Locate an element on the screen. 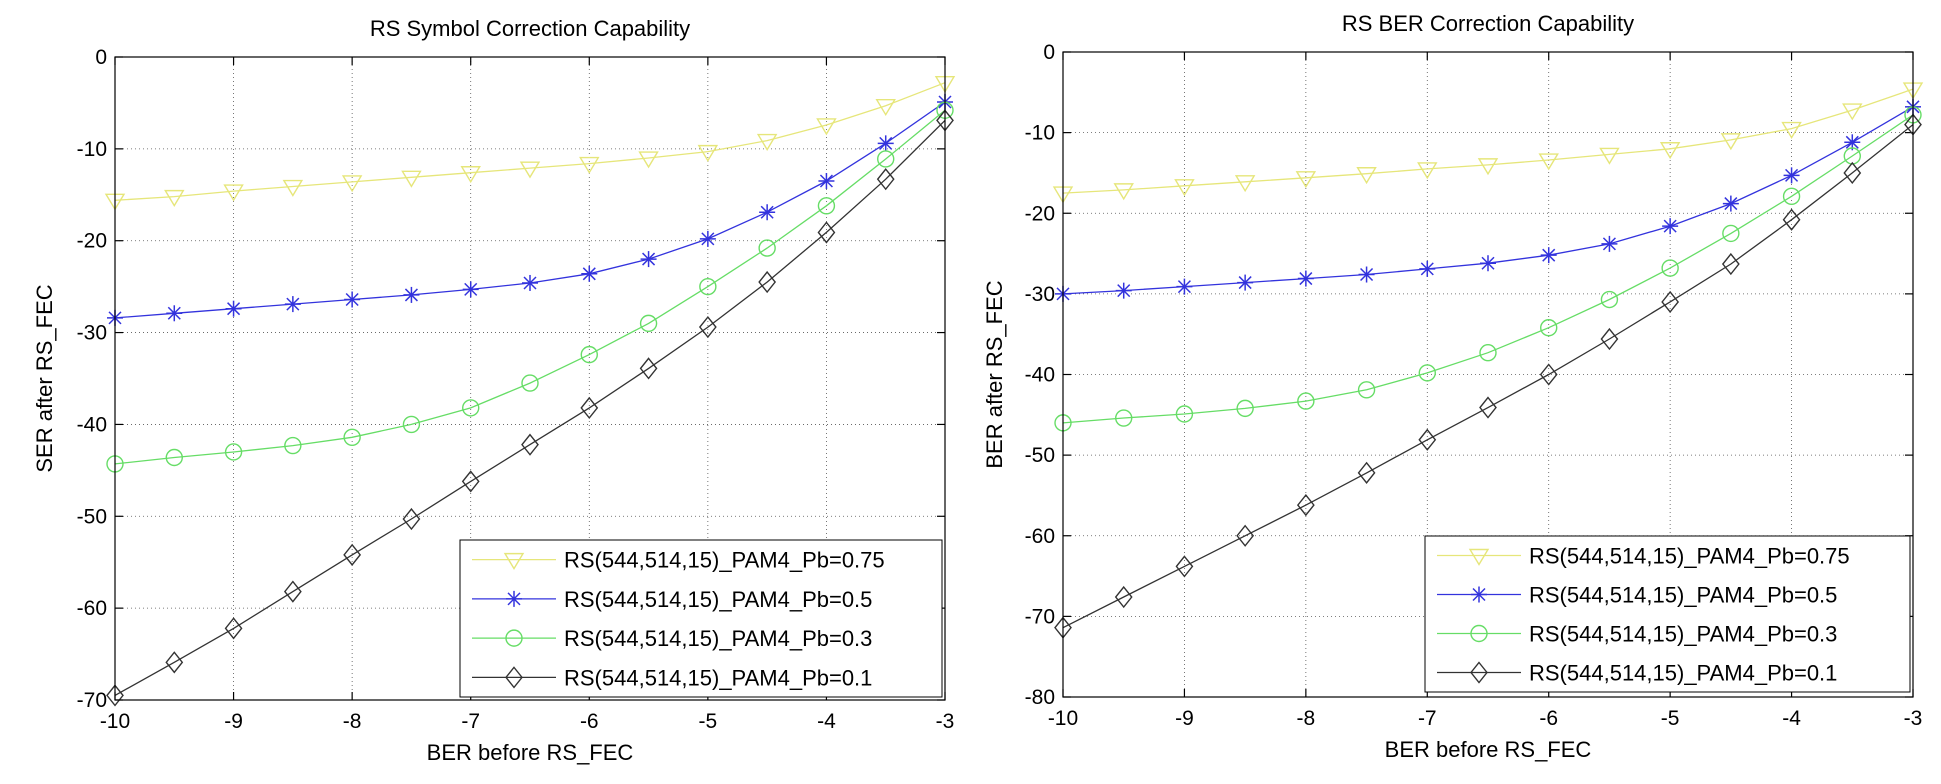 The image size is (1941, 784). y-tick-label: -30 is located at coordinates (92, 333).